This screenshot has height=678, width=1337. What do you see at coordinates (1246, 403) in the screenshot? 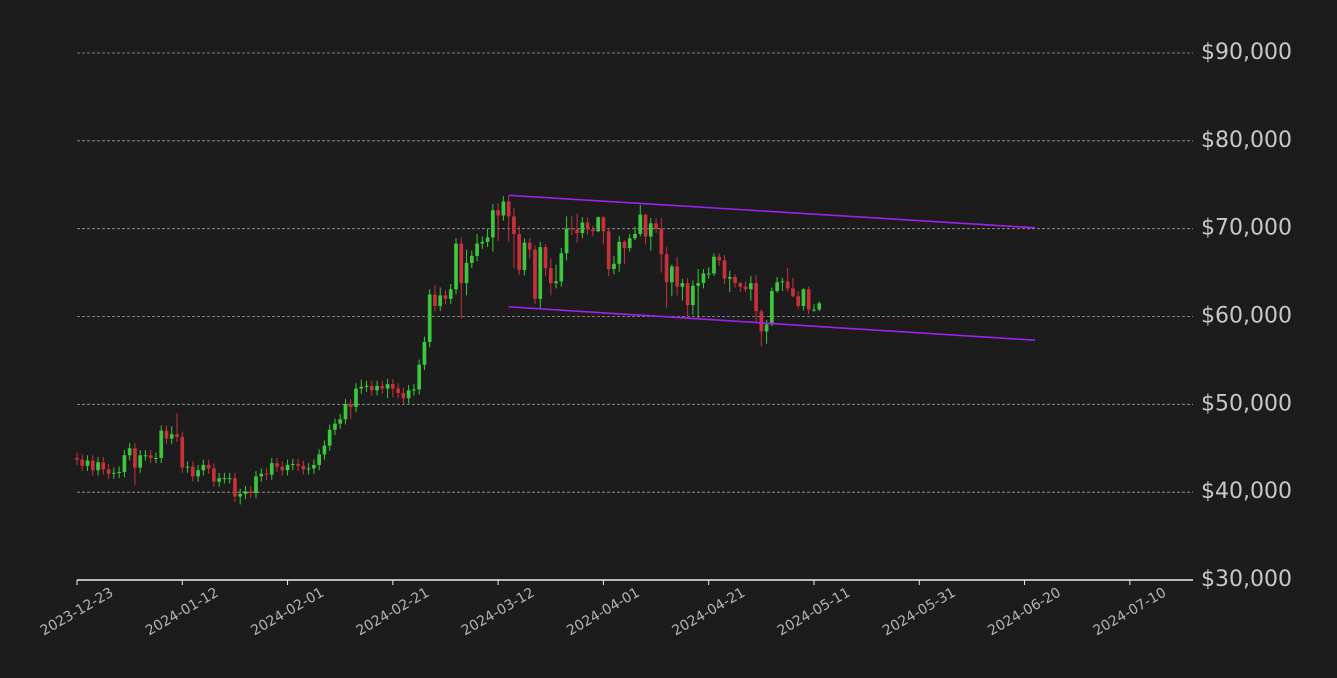
I see `y-tick-label: $50,000` at bounding box center [1246, 403].